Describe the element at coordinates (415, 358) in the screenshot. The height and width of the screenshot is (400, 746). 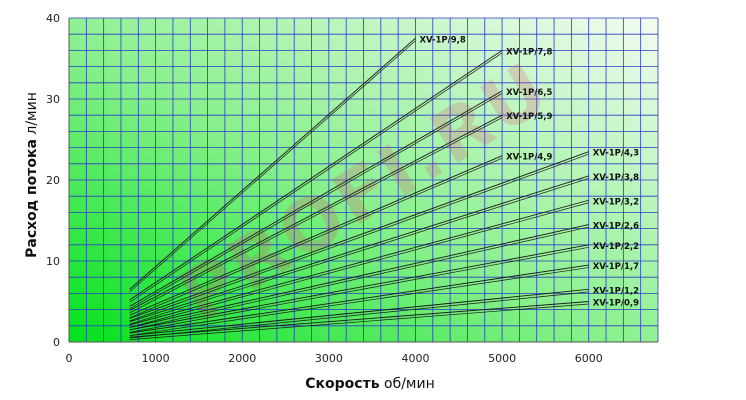
I see `x-tick-label: 4000` at that location.